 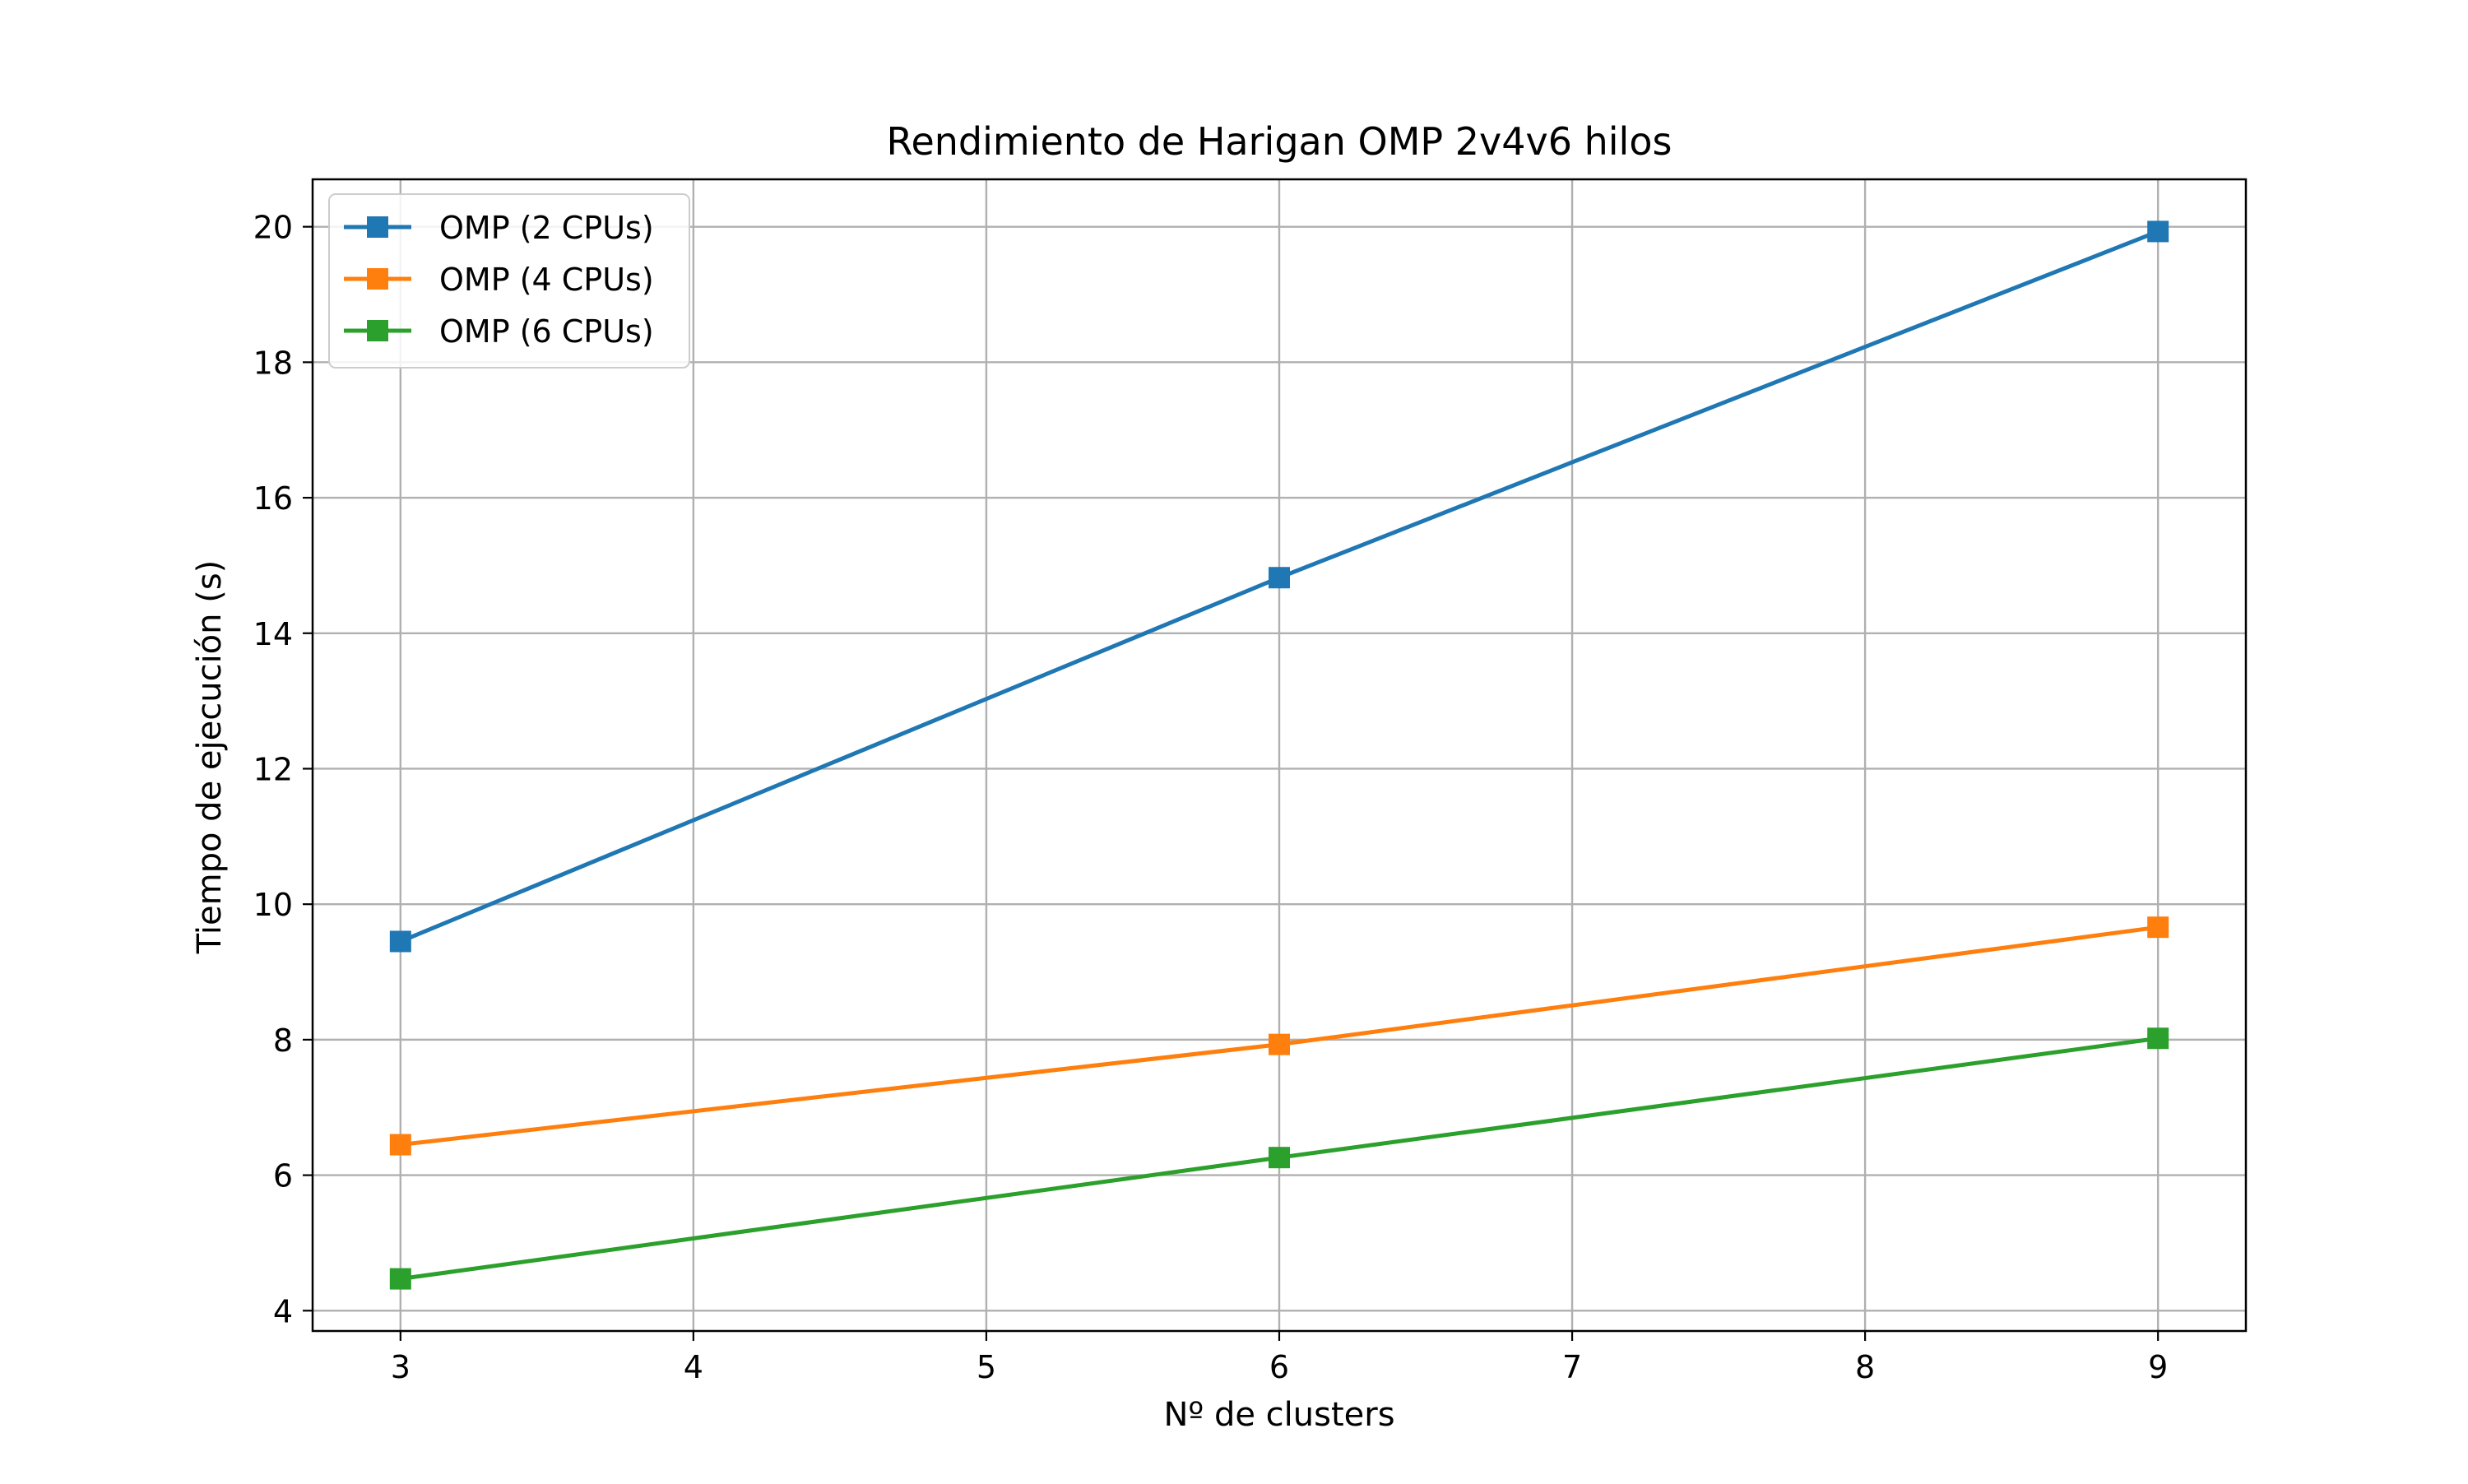 I want to click on x-tick-label: 9, so click(x=2158, y=1367).